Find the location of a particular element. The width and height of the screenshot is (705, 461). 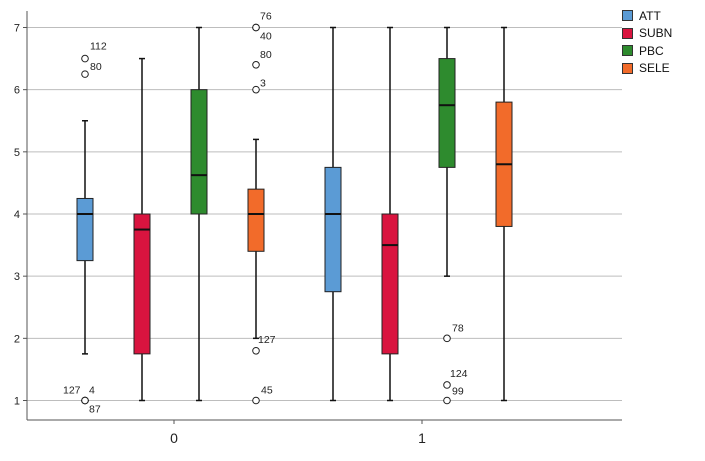

outlier-label: 4 is located at coordinates (92, 391).